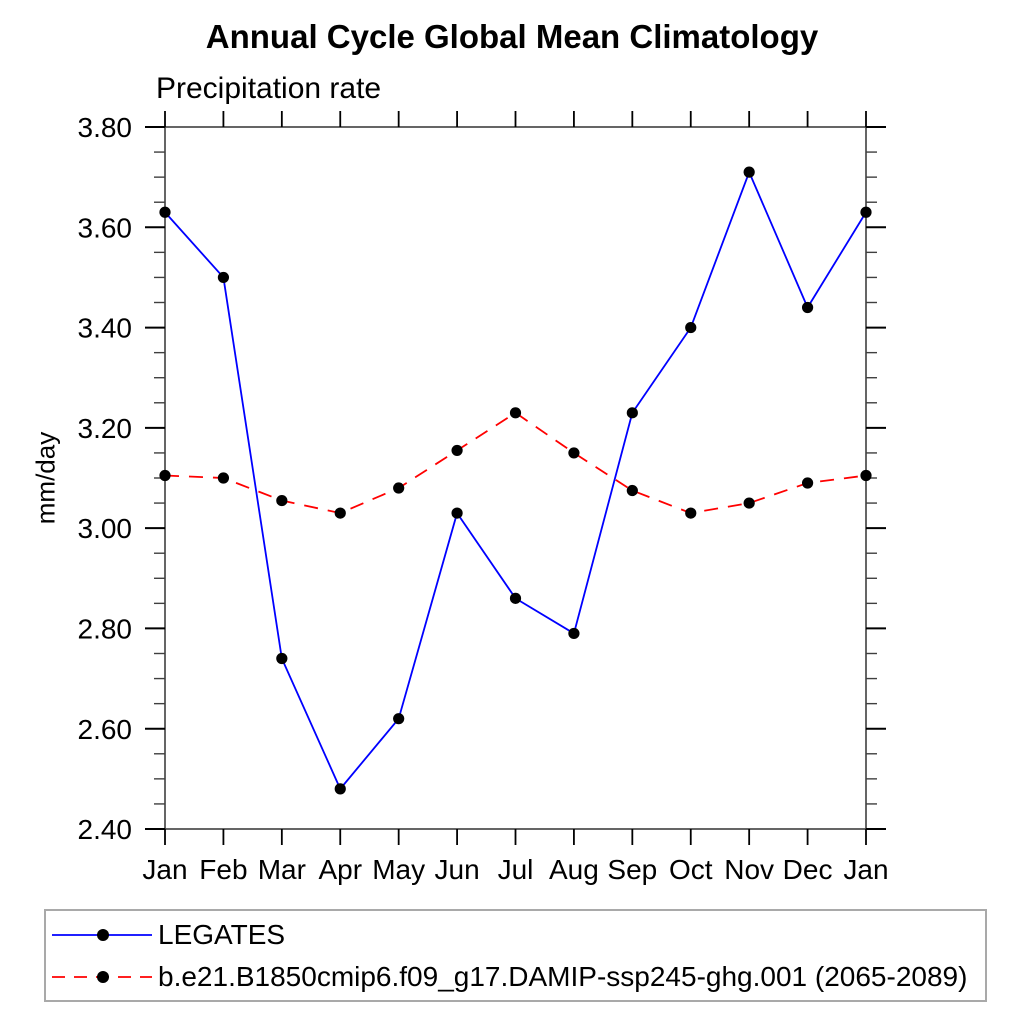 Image resolution: width=1024 pixels, height=1024 pixels. Describe the element at coordinates (517, 935) in the screenshot. I see `legend-entry-legates: LEGATES` at that location.